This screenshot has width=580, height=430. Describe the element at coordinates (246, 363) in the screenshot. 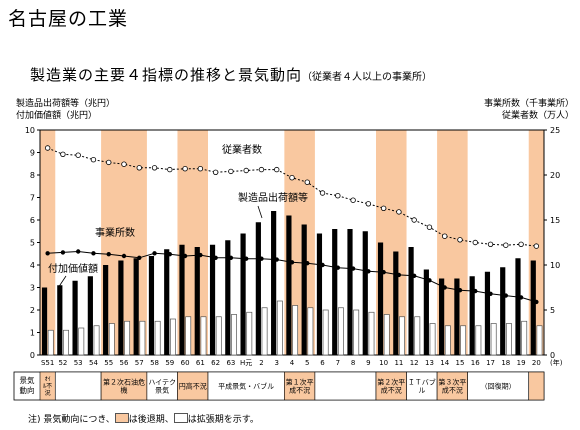

I see `category-label: H元` at that location.